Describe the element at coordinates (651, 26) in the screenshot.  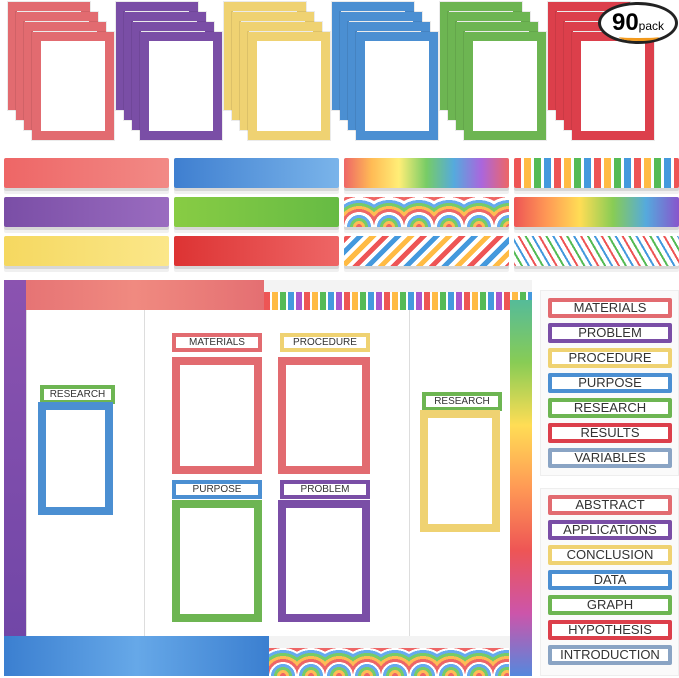
I see `badge-unit: pack` at that location.